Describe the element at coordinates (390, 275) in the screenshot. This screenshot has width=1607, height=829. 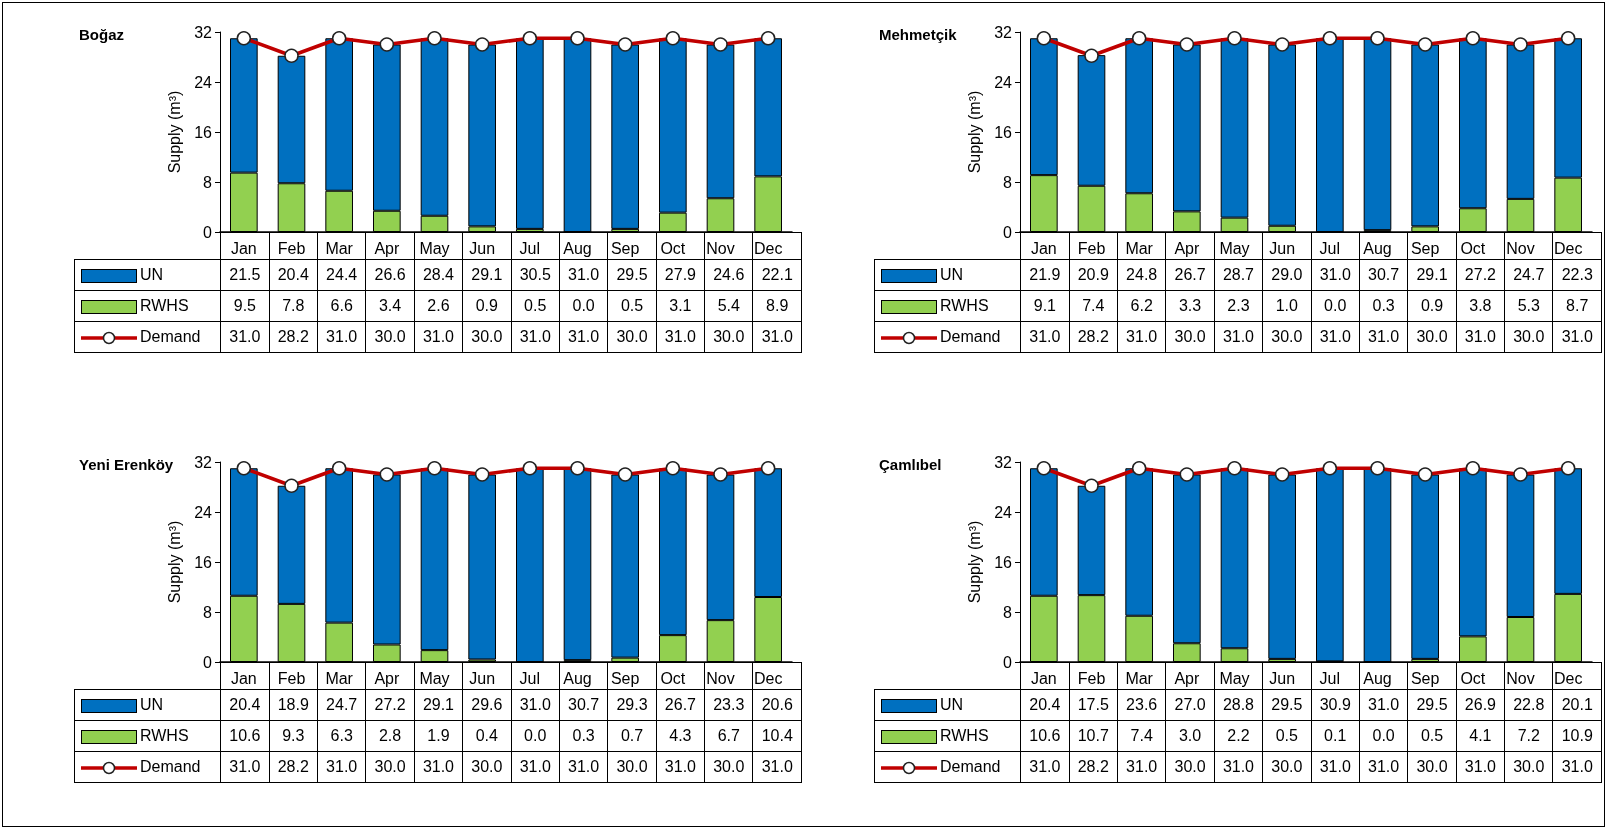
I see `data-label: 26.6` at that location.